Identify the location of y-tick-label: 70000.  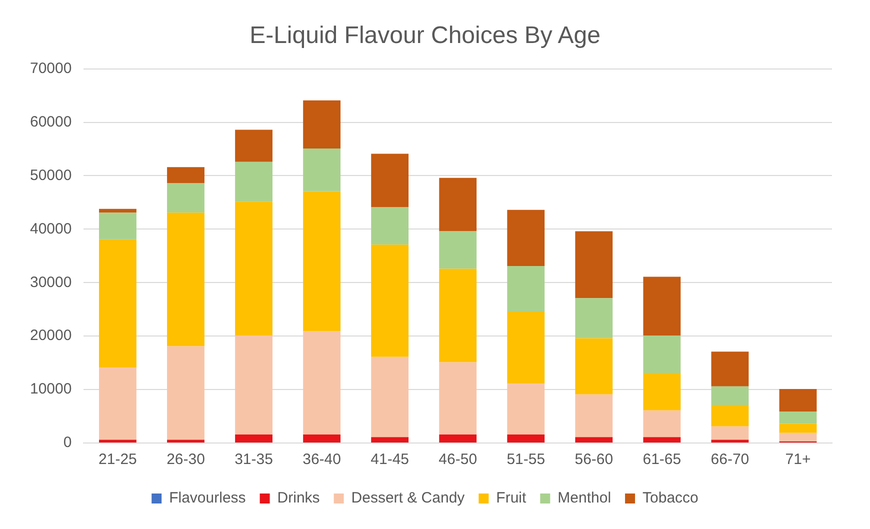
(51, 68).